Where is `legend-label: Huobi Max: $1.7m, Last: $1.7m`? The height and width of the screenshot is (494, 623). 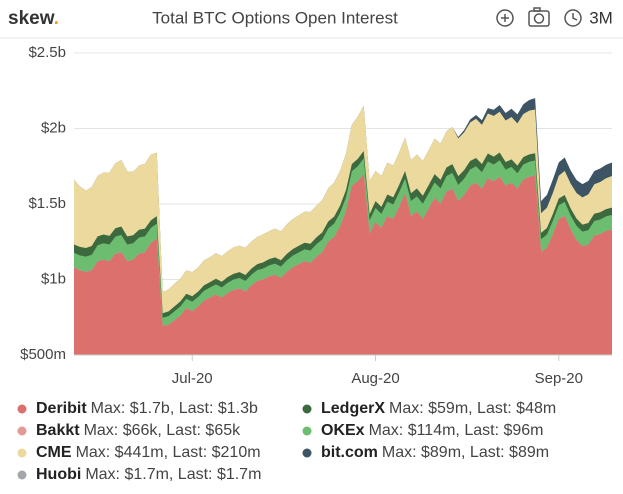
legend-label: Huobi Max: $1.7m, Last: $1.7m is located at coordinates (148, 474).